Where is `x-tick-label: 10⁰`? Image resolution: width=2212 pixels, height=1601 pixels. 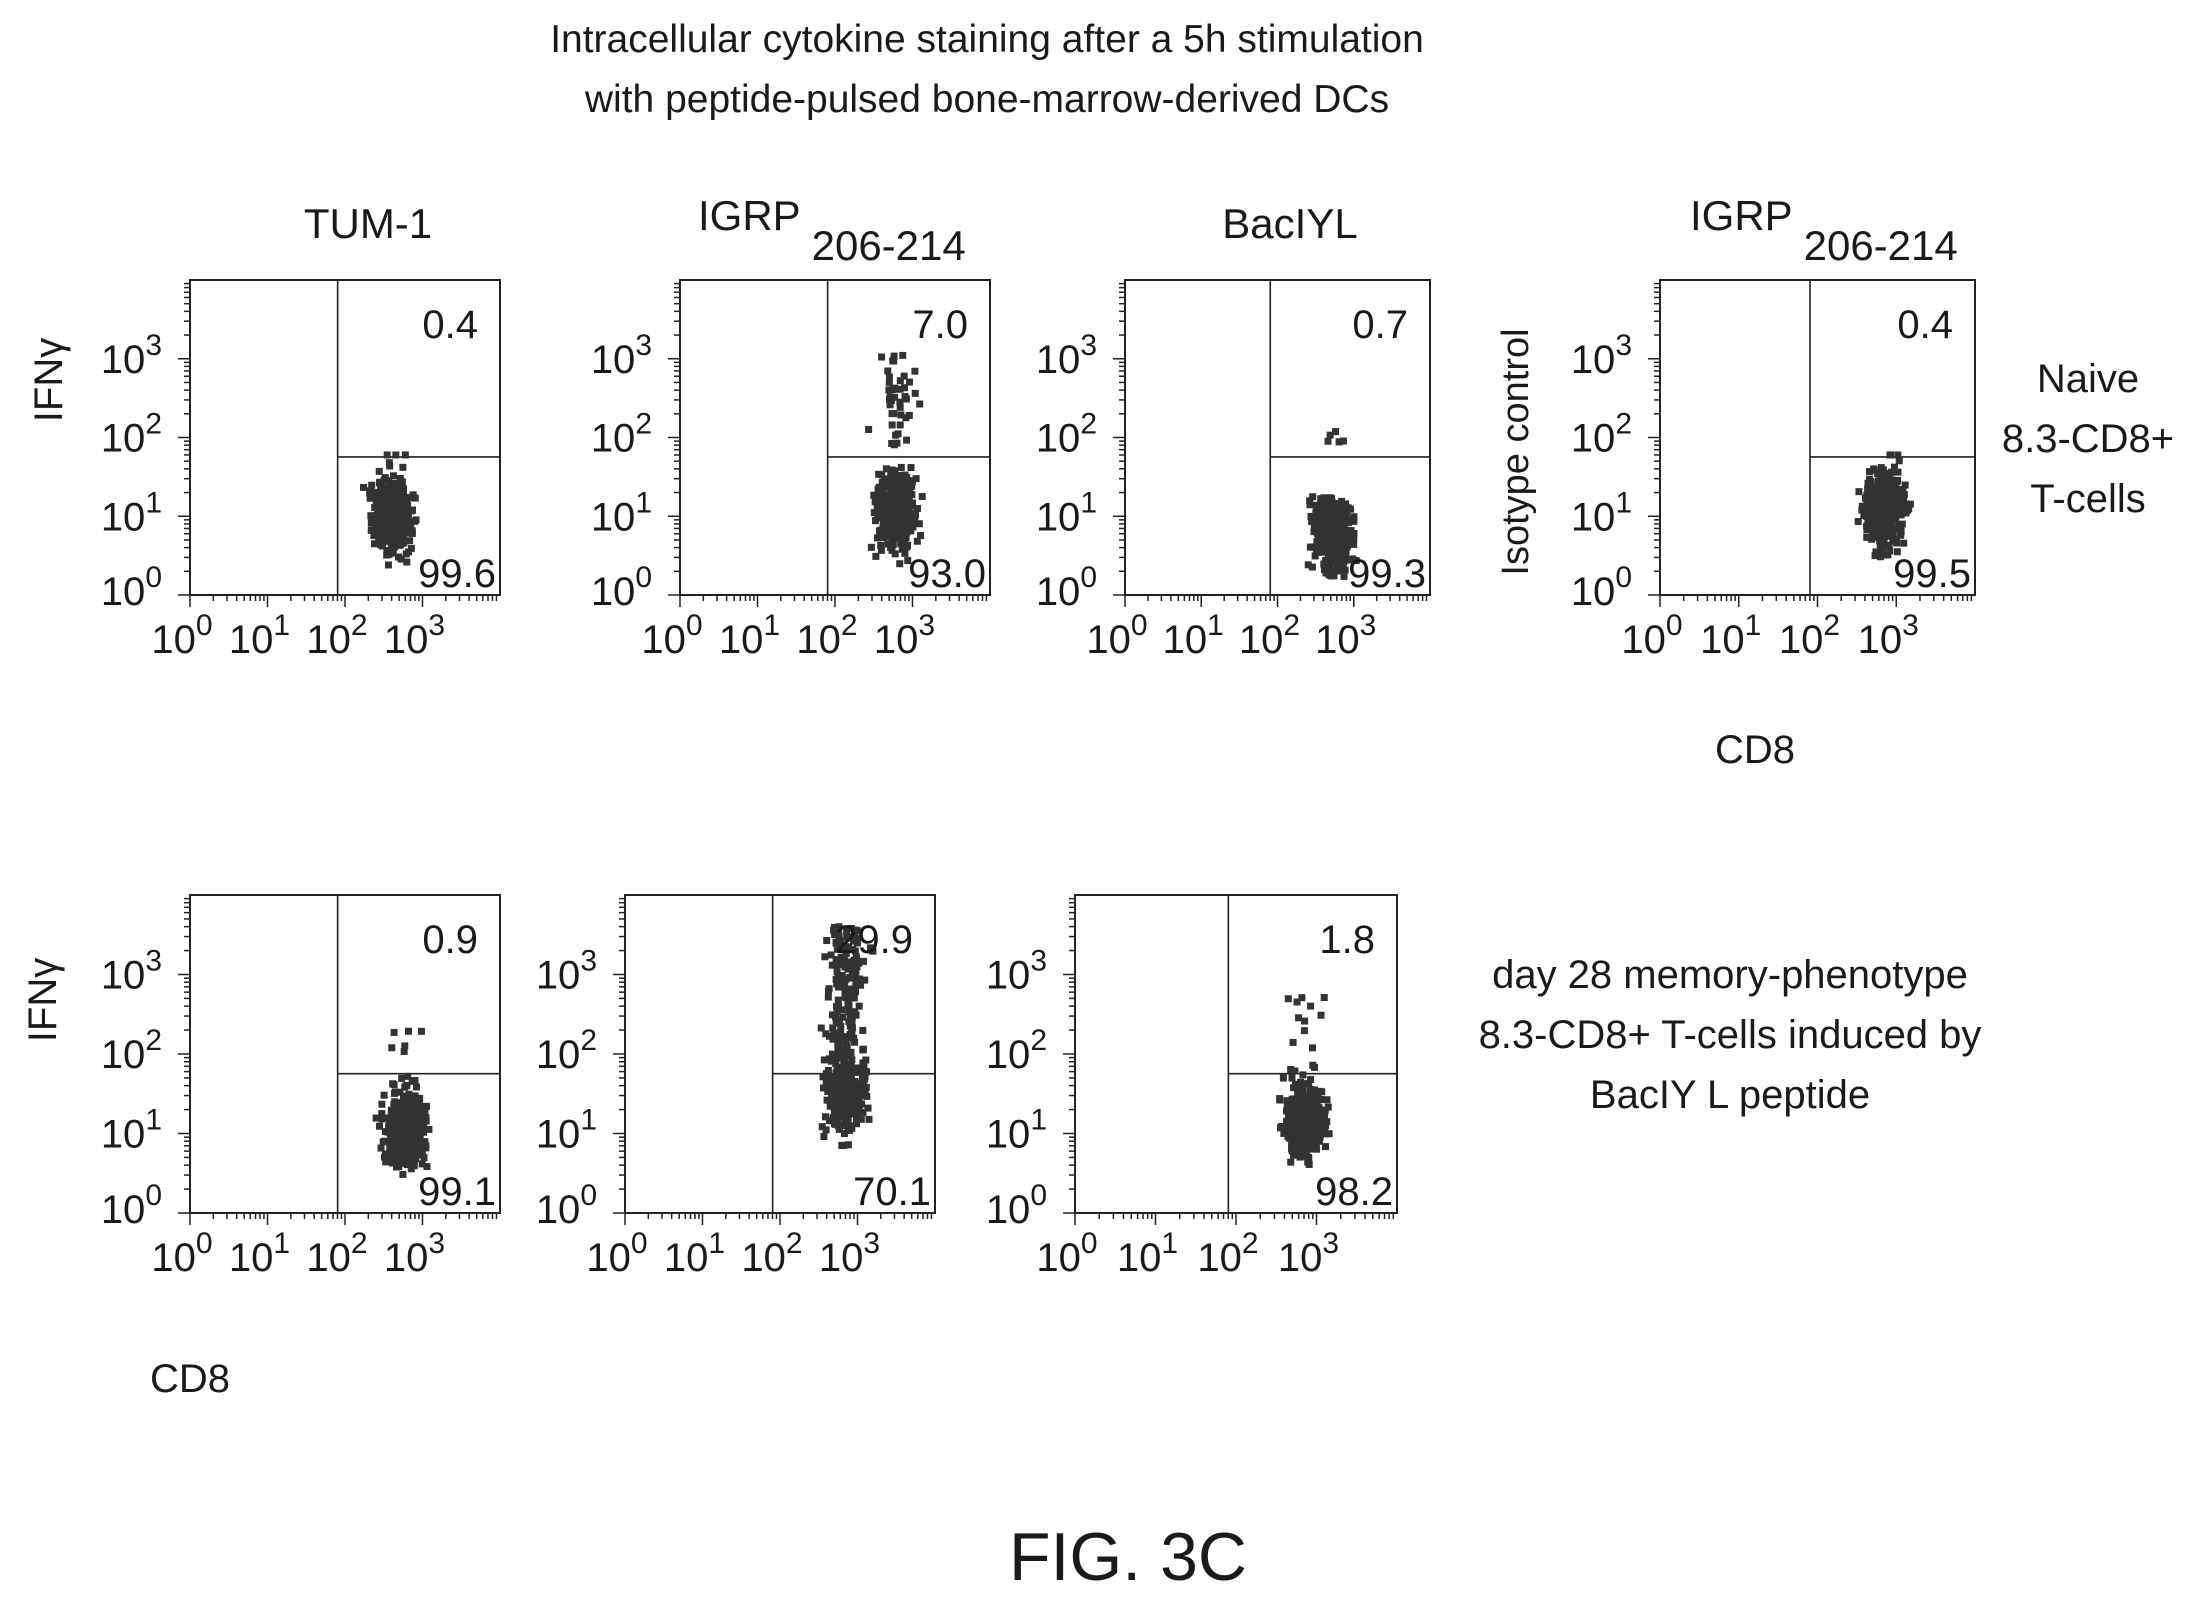
x-tick-label: 10⁰ is located at coordinates (181, 1253).